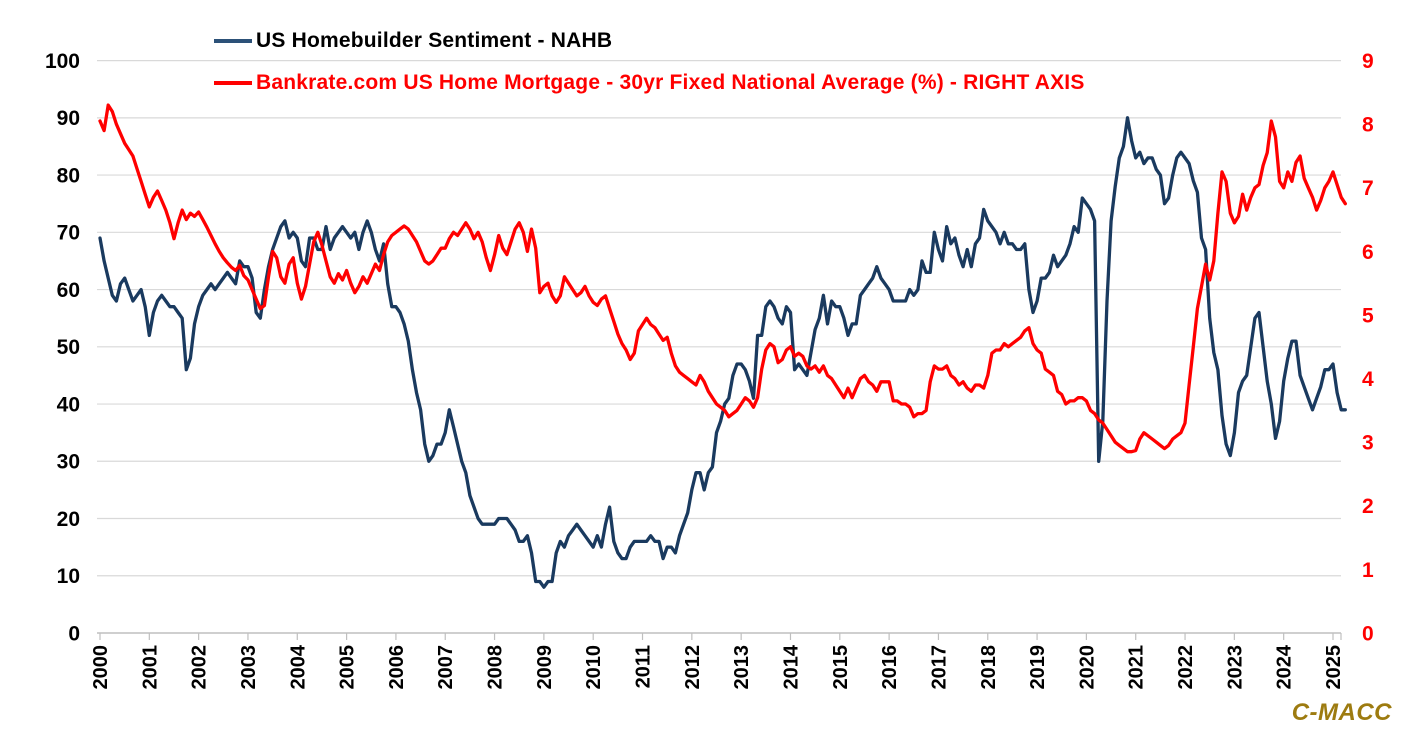 The width and height of the screenshot is (1402, 735). What do you see at coordinates (791, 666) in the screenshot?
I see `x-tick-label: 2014` at bounding box center [791, 666].